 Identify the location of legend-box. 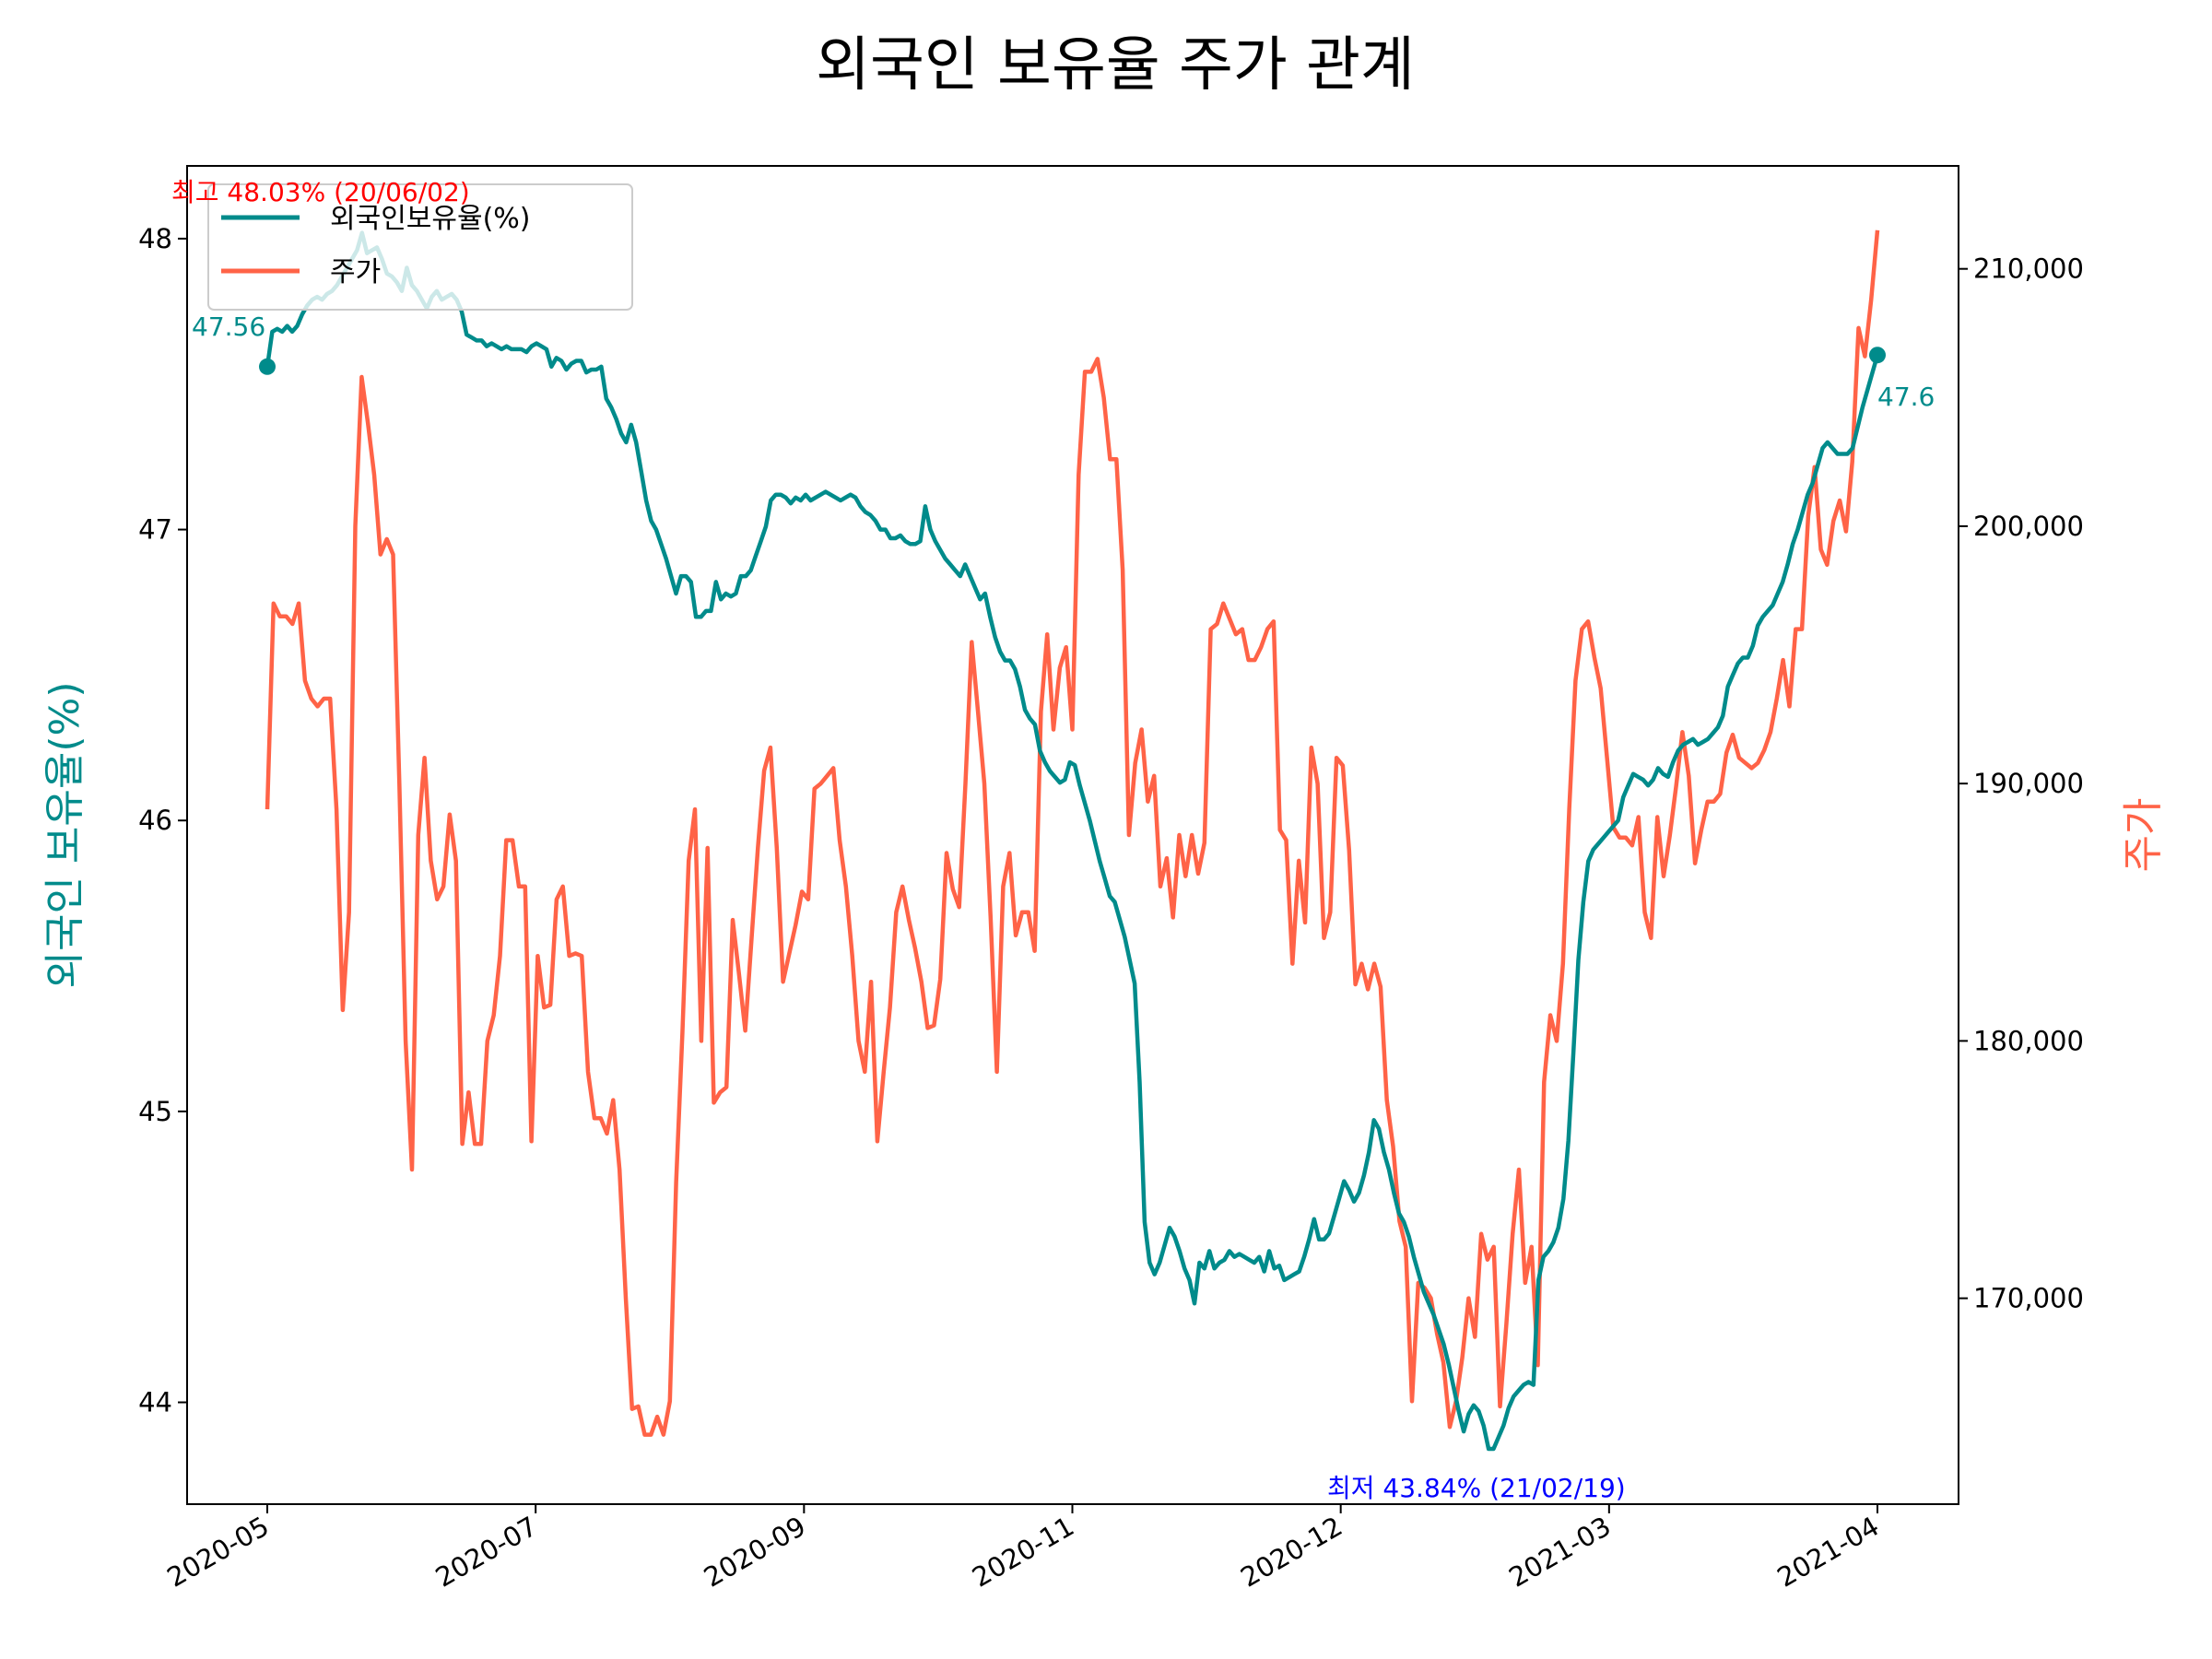
(420, 247).